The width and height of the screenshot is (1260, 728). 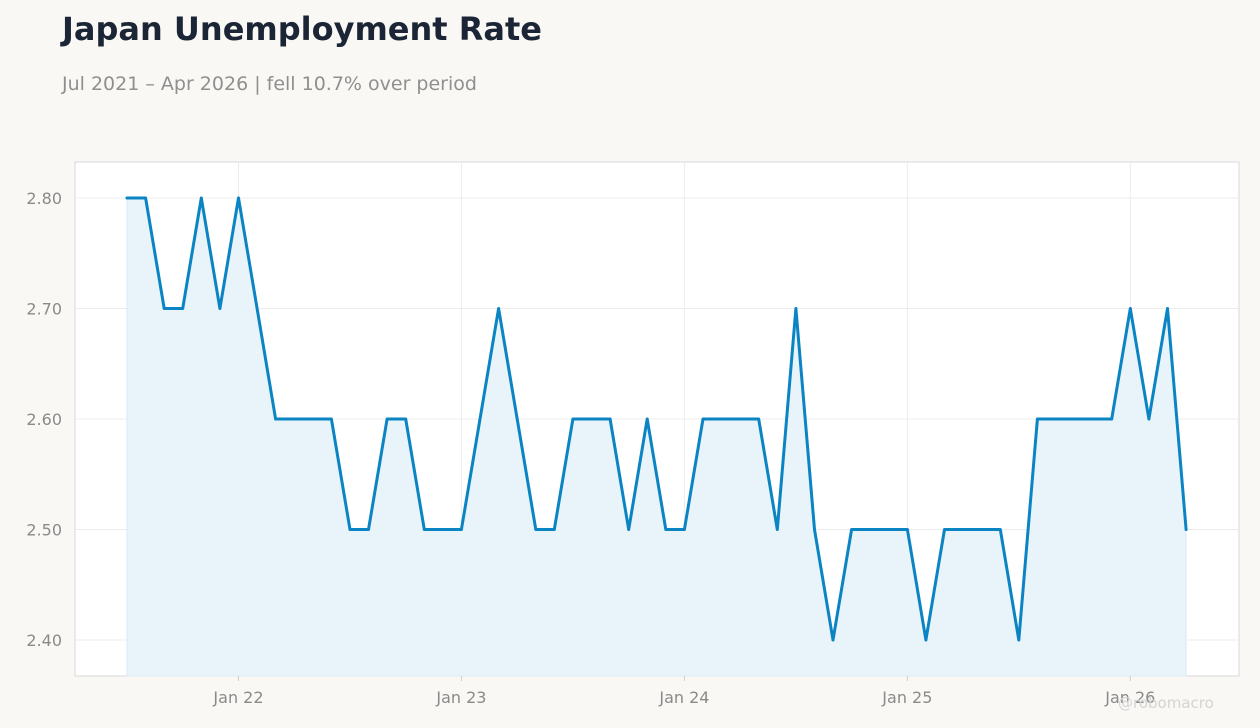 I want to click on y-axis-ticks: 2.40 2.50 2.60 2.70 2.80, so click(x=44, y=419).